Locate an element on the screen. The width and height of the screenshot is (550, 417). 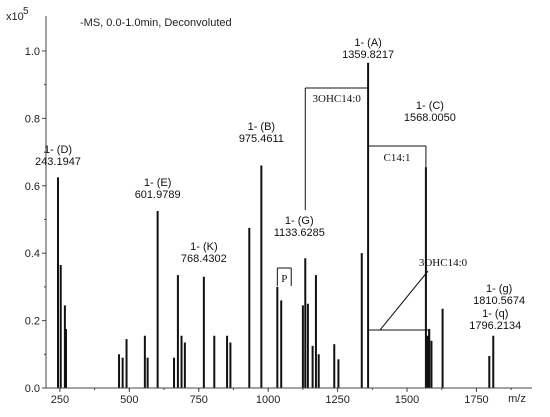
peak-label-id: 1- (q) is located at coordinates (495, 314).